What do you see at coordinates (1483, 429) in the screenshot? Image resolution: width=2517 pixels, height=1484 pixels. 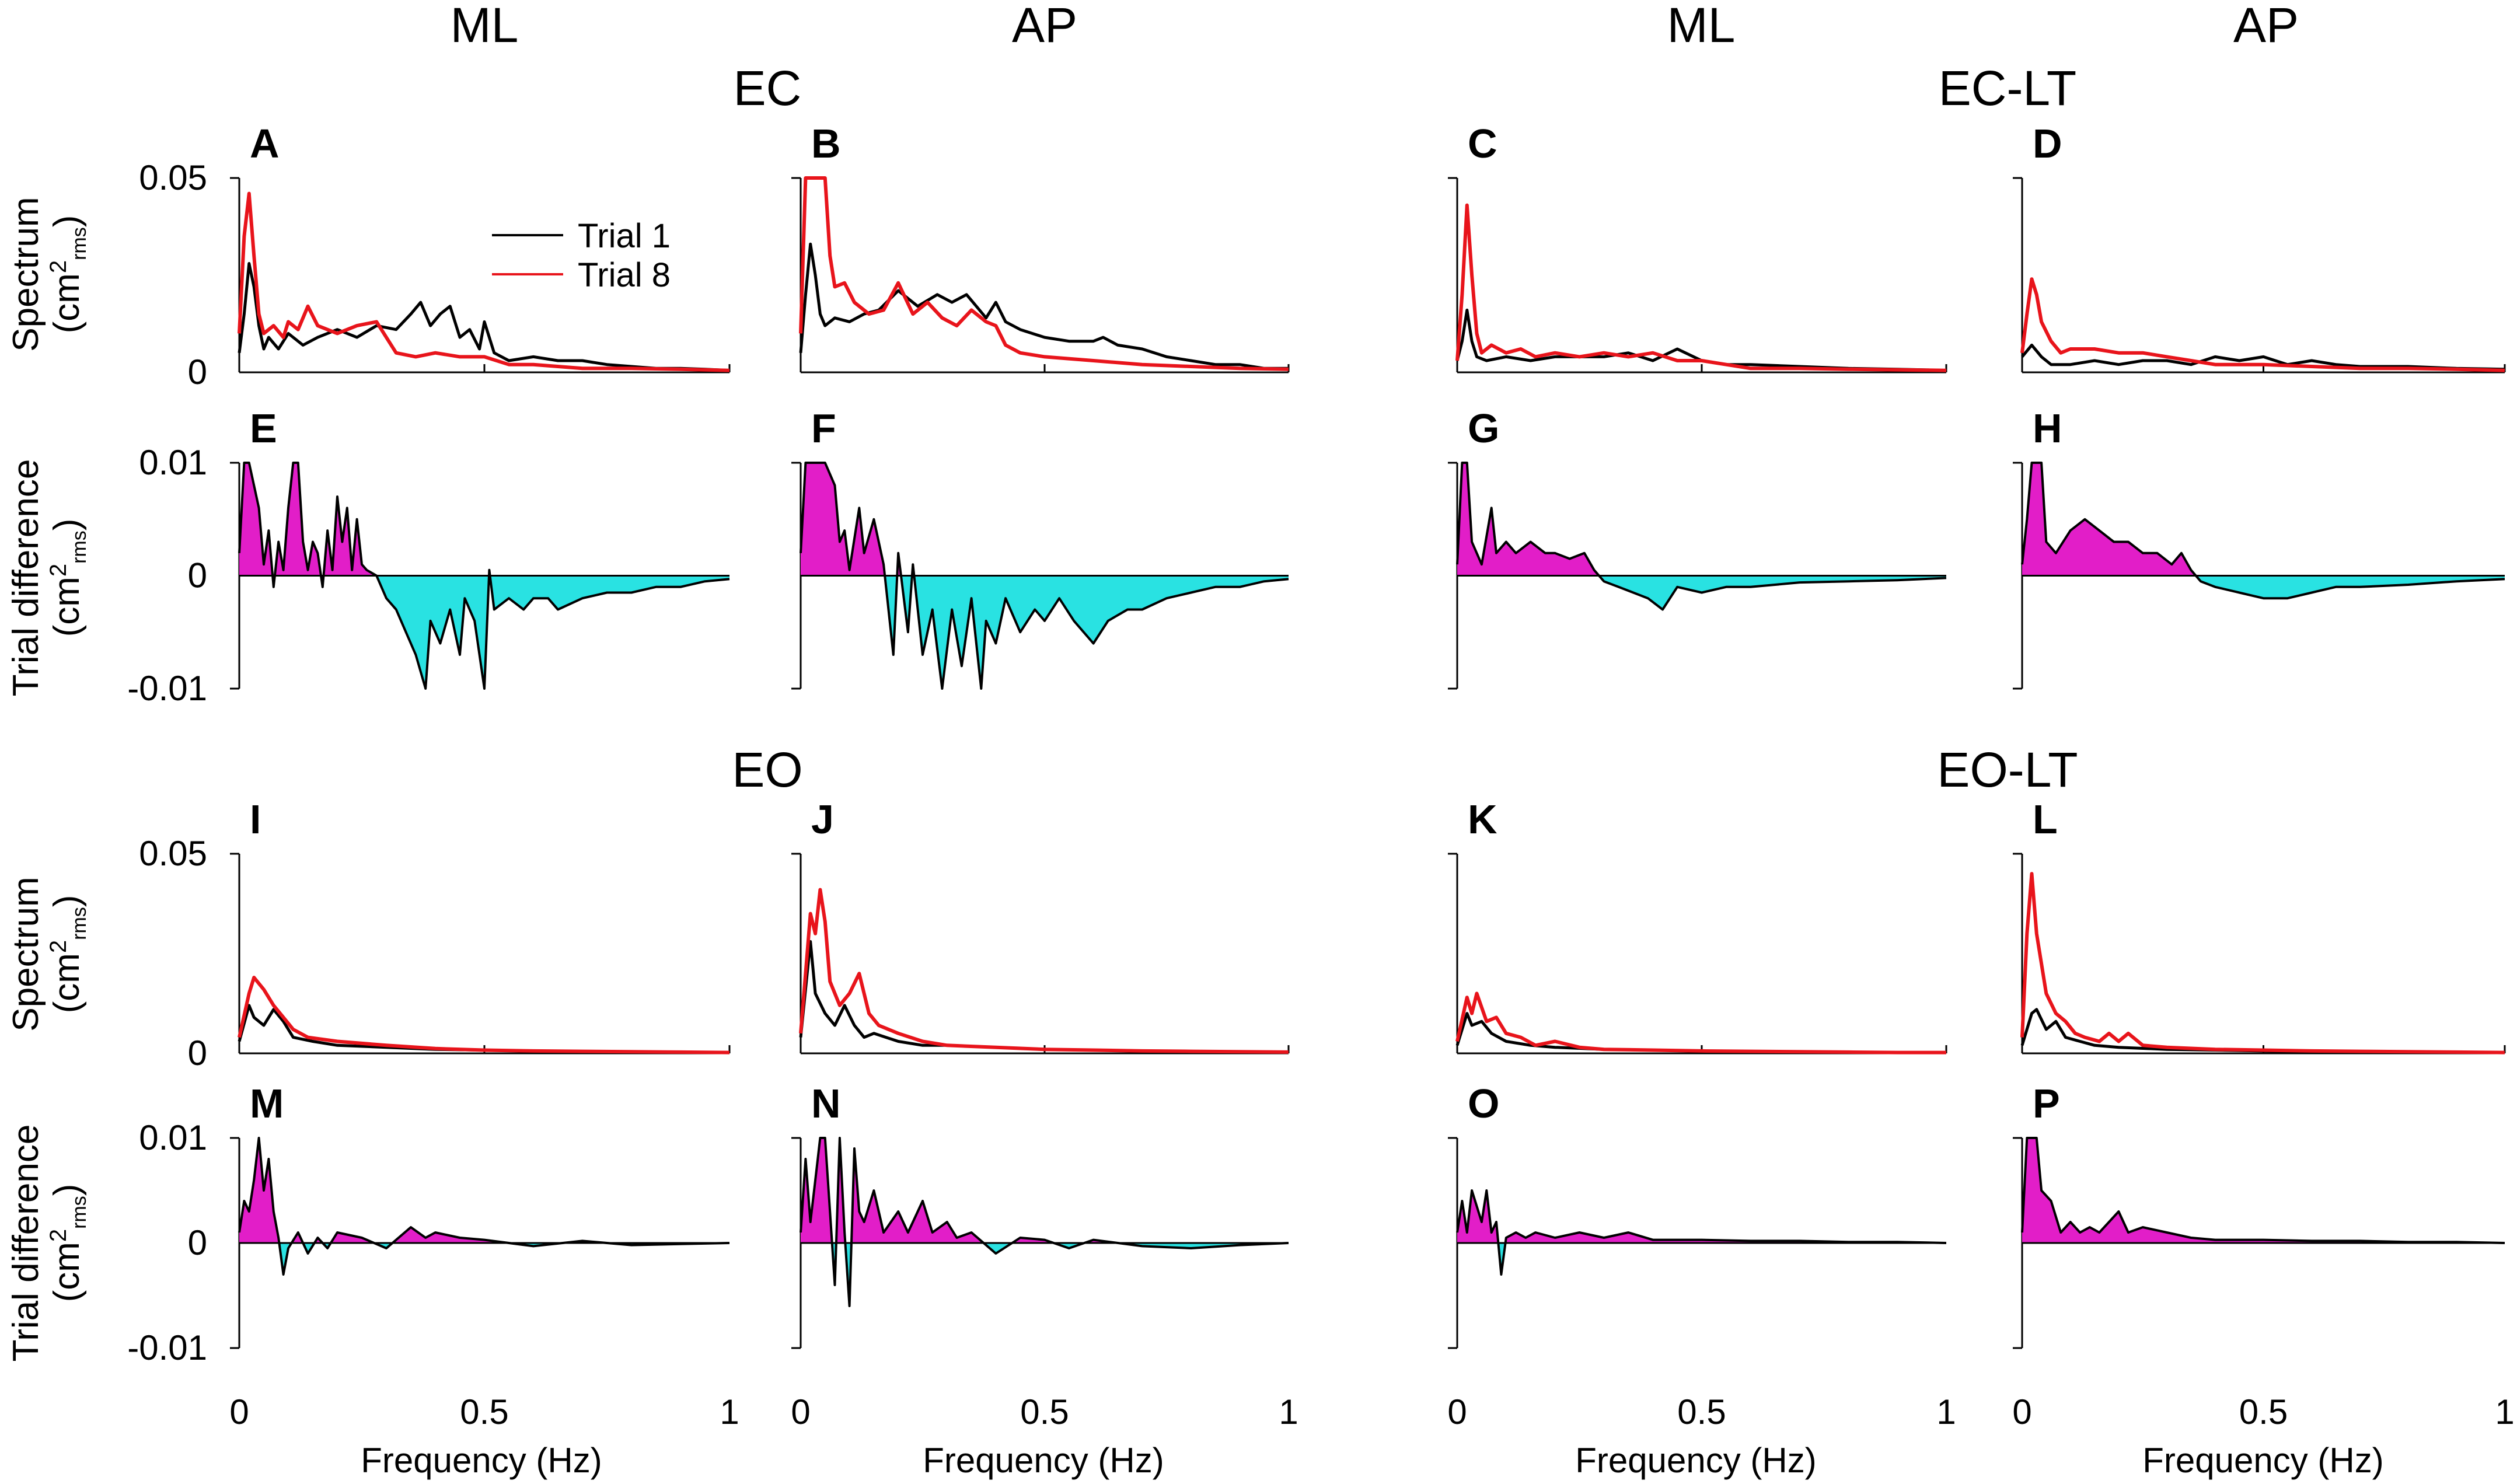 I see `panel-letter-g: G` at bounding box center [1483, 429].